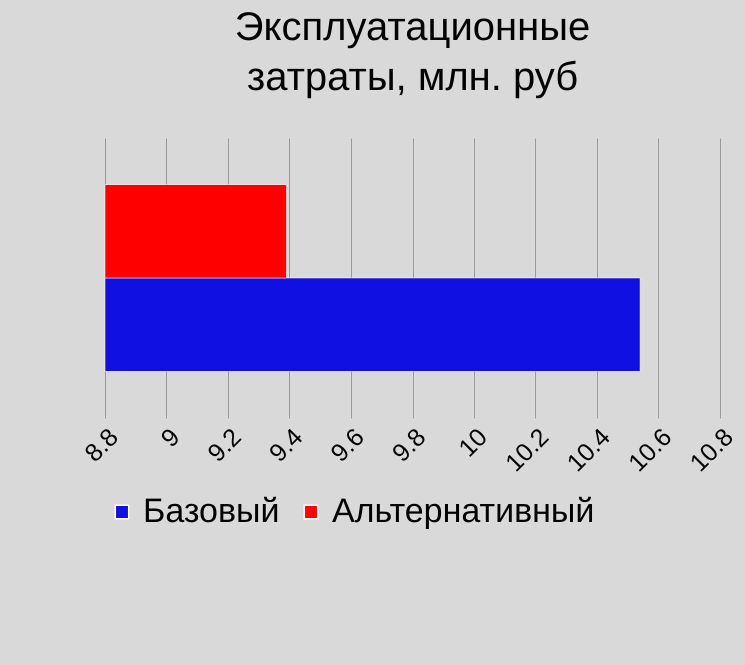  What do you see at coordinates (412, 52) in the screenshot?
I see `chart-title: Эксплуатационные затраты, млн. руб` at bounding box center [412, 52].